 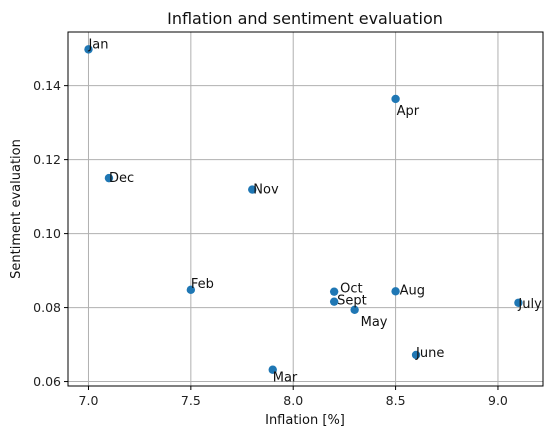 What do you see at coordinates (47, 381) in the screenshot?
I see `y-tick-label: 0.06` at bounding box center [47, 381].